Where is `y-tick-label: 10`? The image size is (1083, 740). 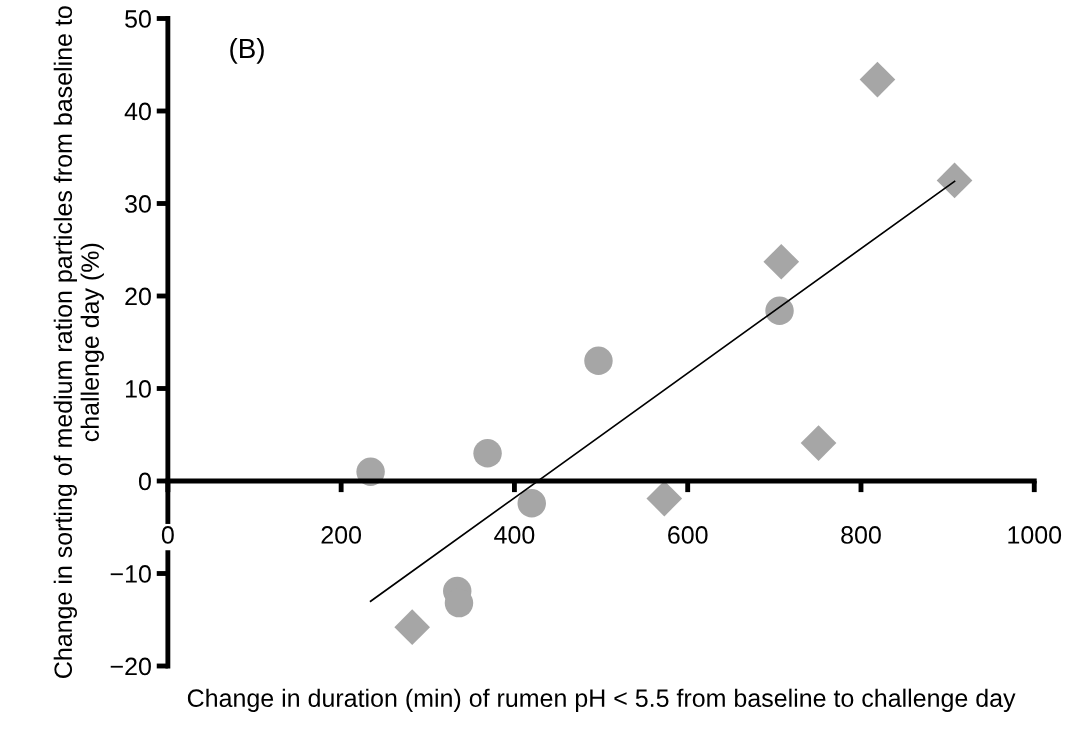 y-tick-label: 10 is located at coordinates (138, 389).